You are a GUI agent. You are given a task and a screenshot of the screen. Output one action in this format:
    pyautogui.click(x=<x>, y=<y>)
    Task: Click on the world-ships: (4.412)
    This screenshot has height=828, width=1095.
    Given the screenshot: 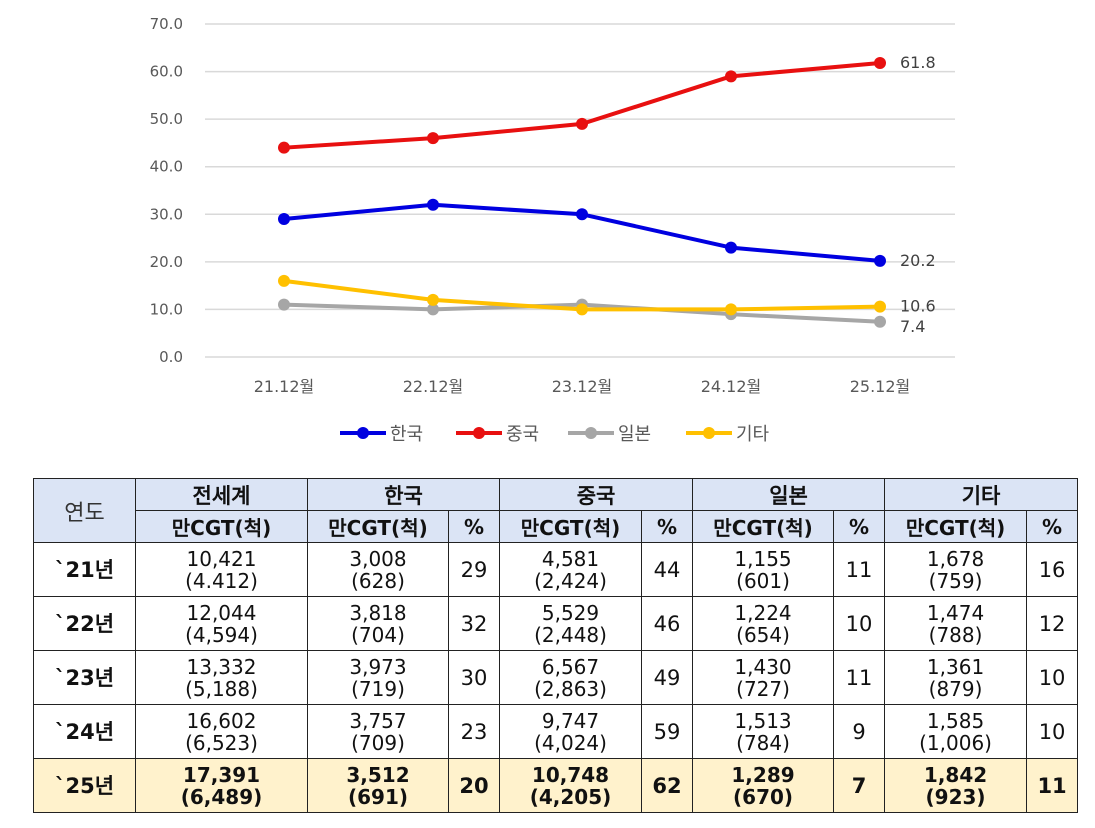 What is the action you would take?
    pyautogui.click(x=221, y=580)
    